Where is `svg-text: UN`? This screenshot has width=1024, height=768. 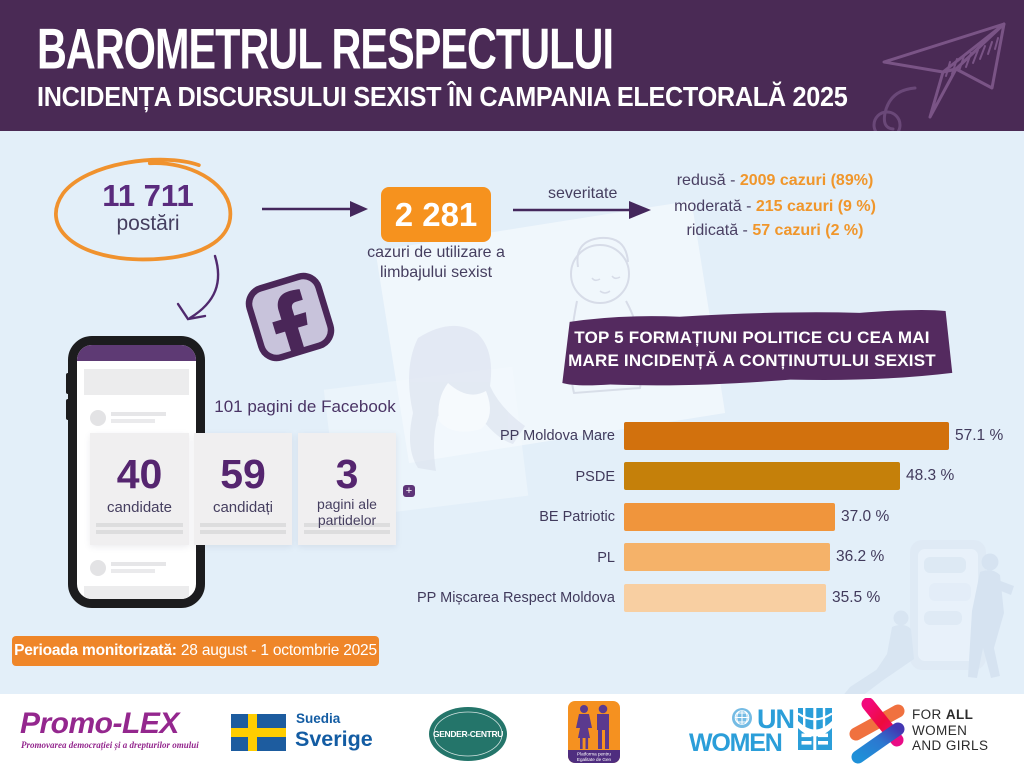
svg-text: UN is located at coordinates (775, 719).